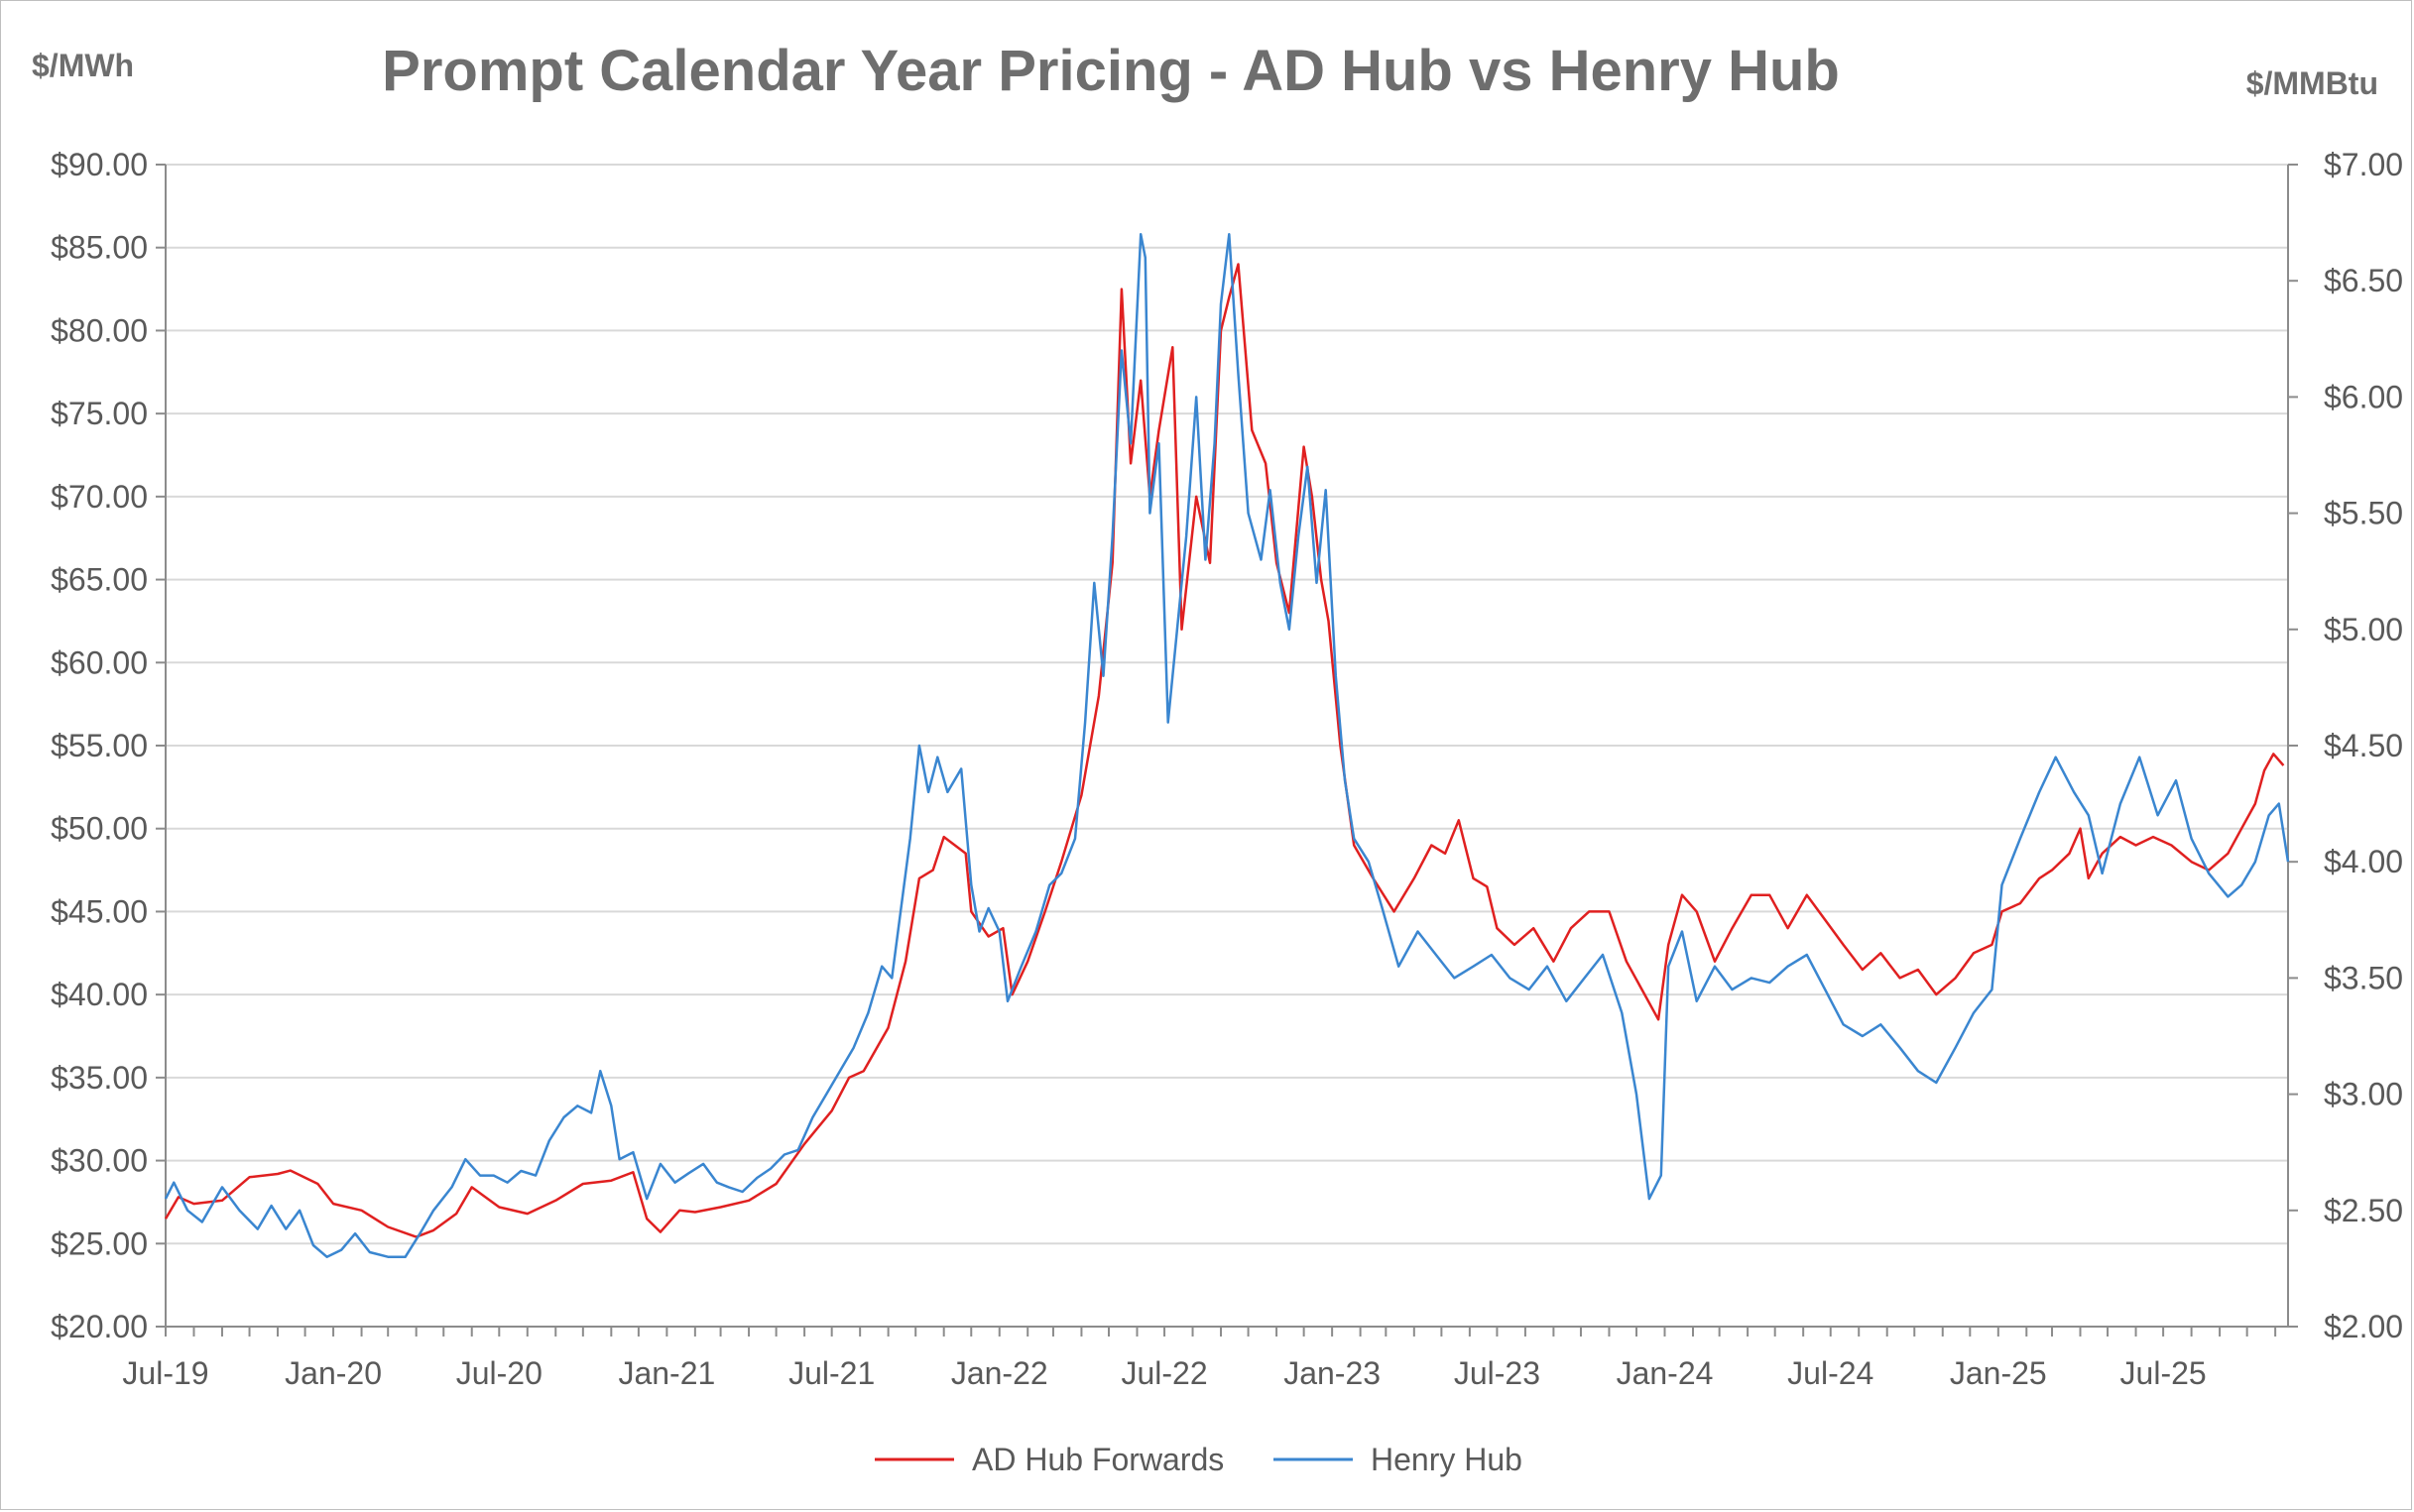  What do you see at coordinates (99, 1161) in the screenshot?
I see `left-axis-tick-label: $30.00` at bounding box center [99, 1161].